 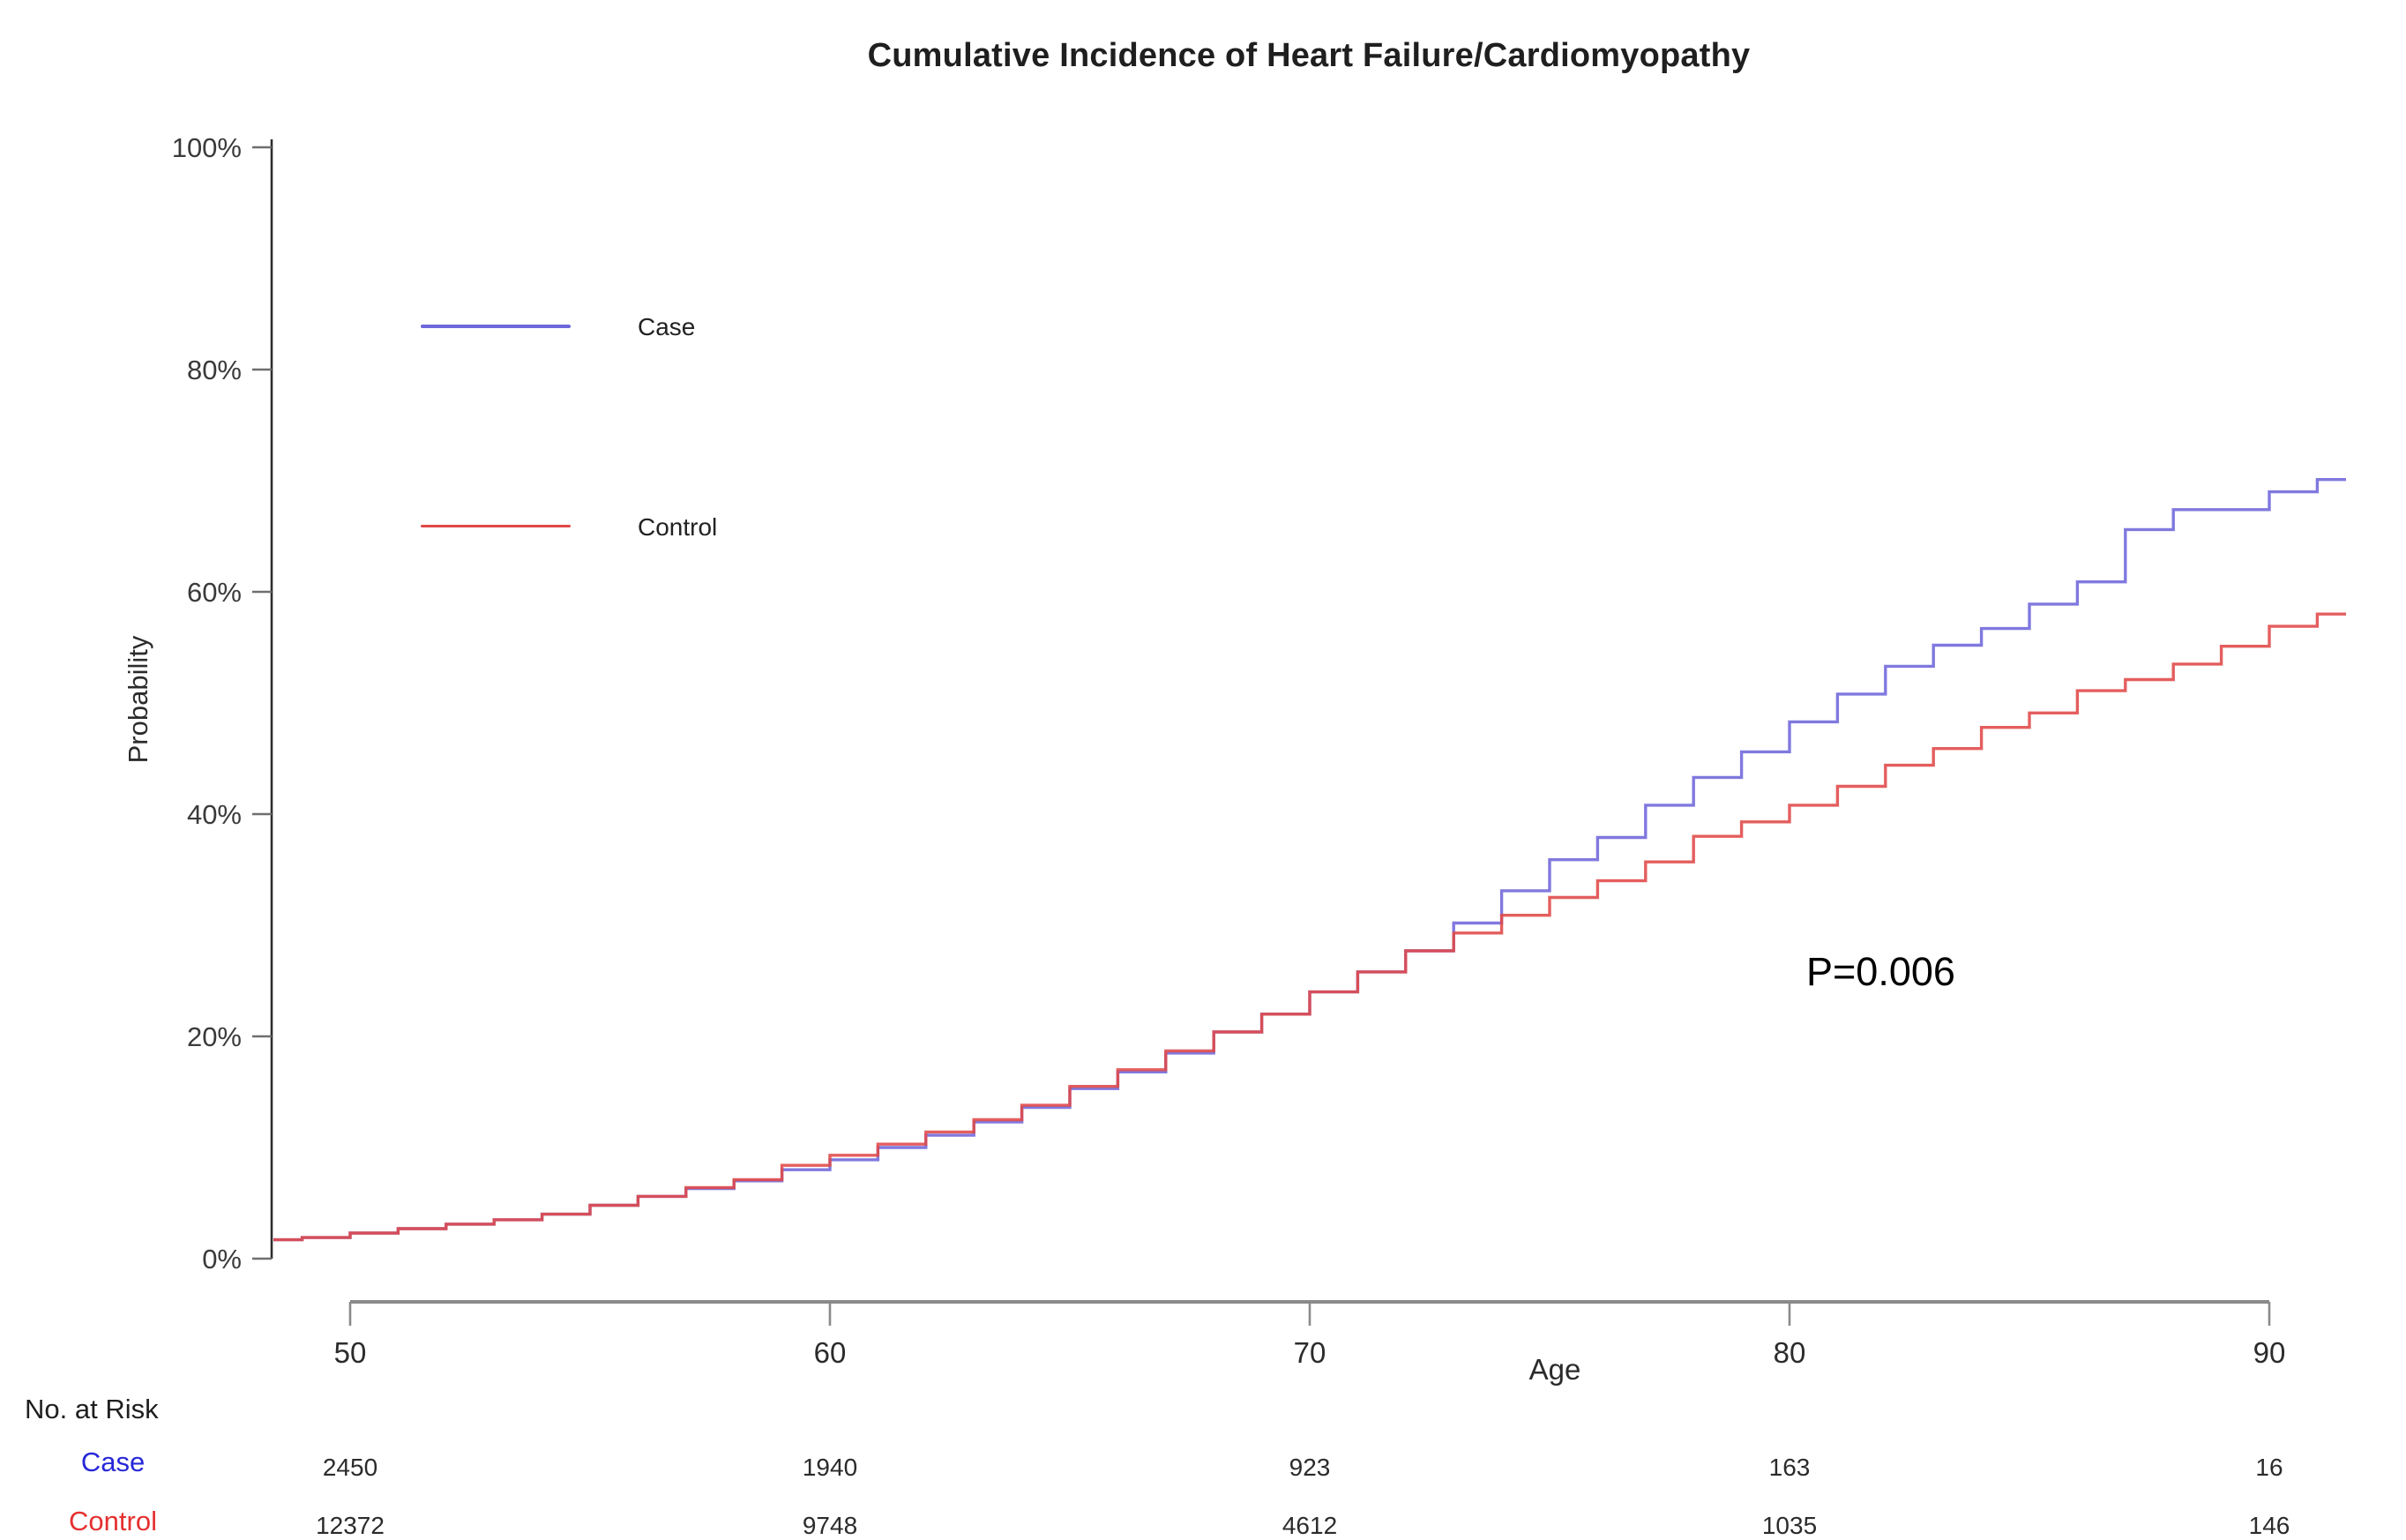 I want to click on risk-count-case-age90: 16, so click(x=2269, y=1467).